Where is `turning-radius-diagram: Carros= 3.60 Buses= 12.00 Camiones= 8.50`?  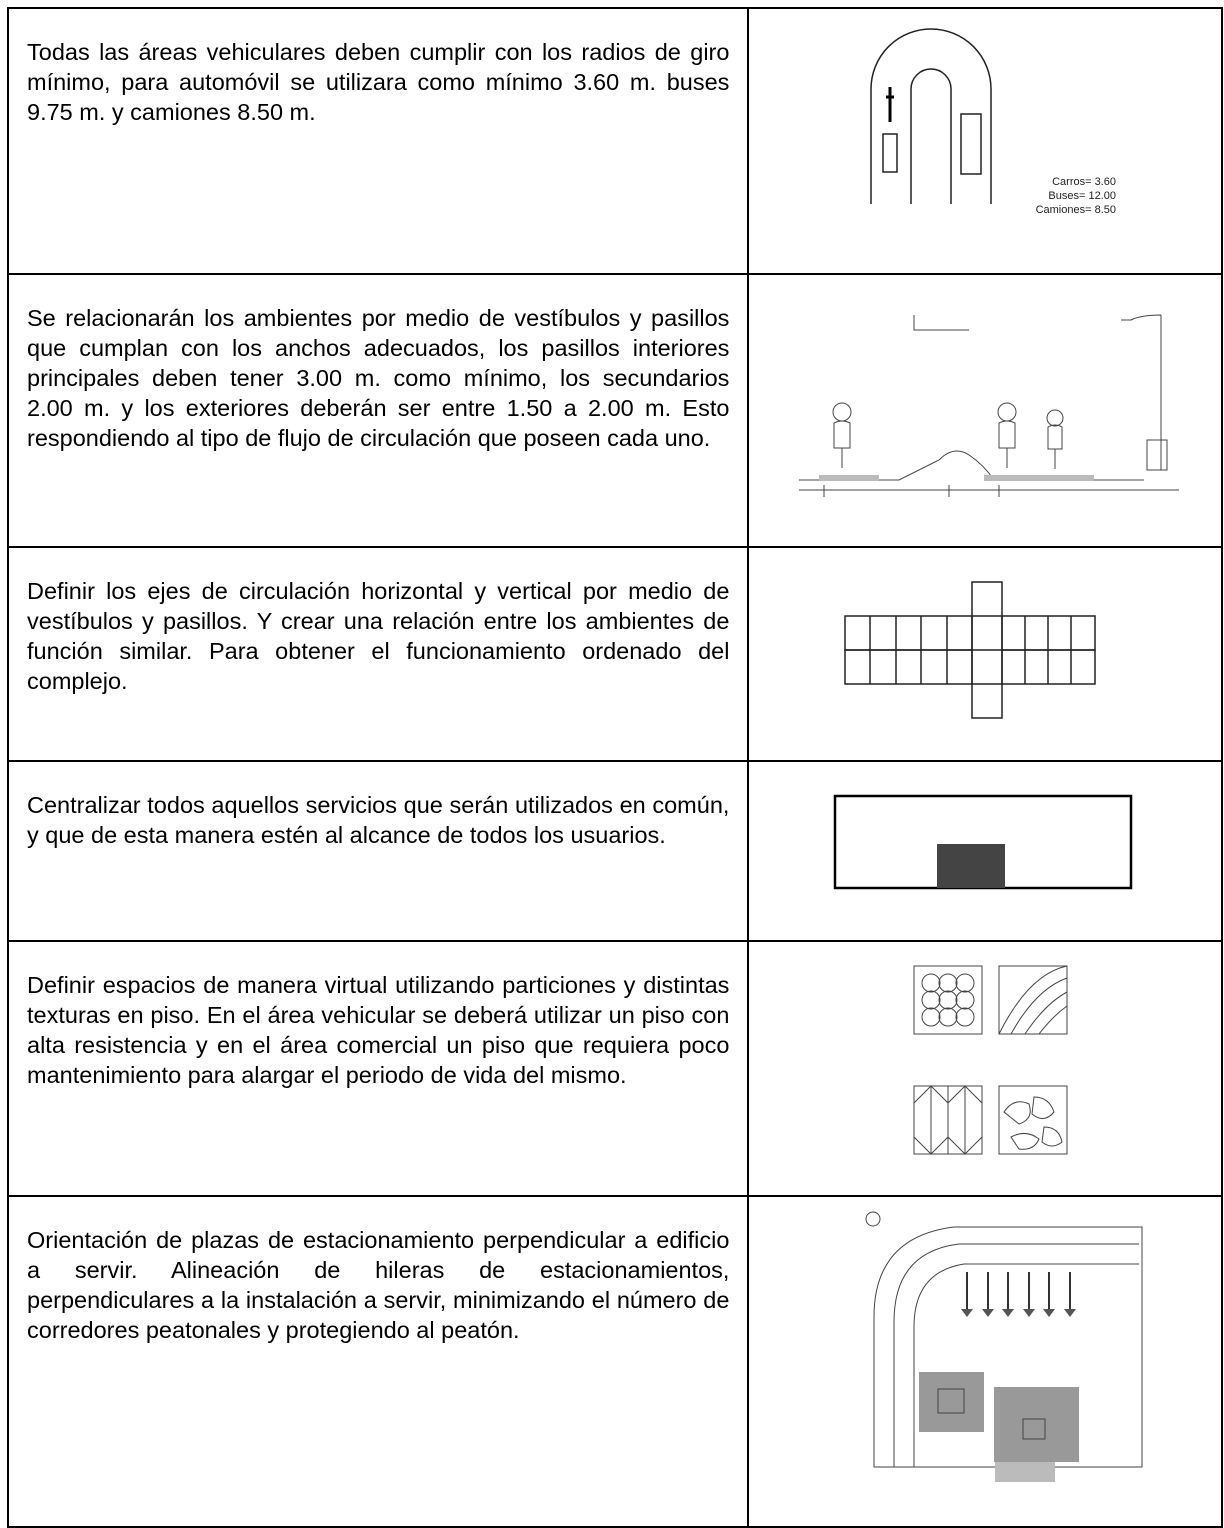 turning-radius-diagram: Carros= 3.60 Buses= 12.00 Camiones= 8.50 is located at coordinates (993, 122).